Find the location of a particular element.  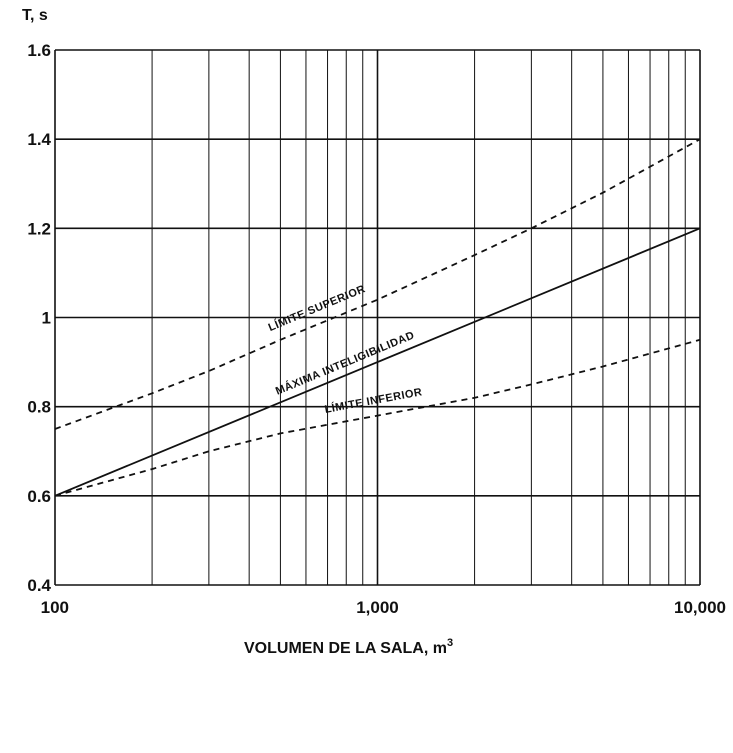

x-axis-label-text: VOLUMEN DE LA SALA, m is located at coordinates (345, 648).